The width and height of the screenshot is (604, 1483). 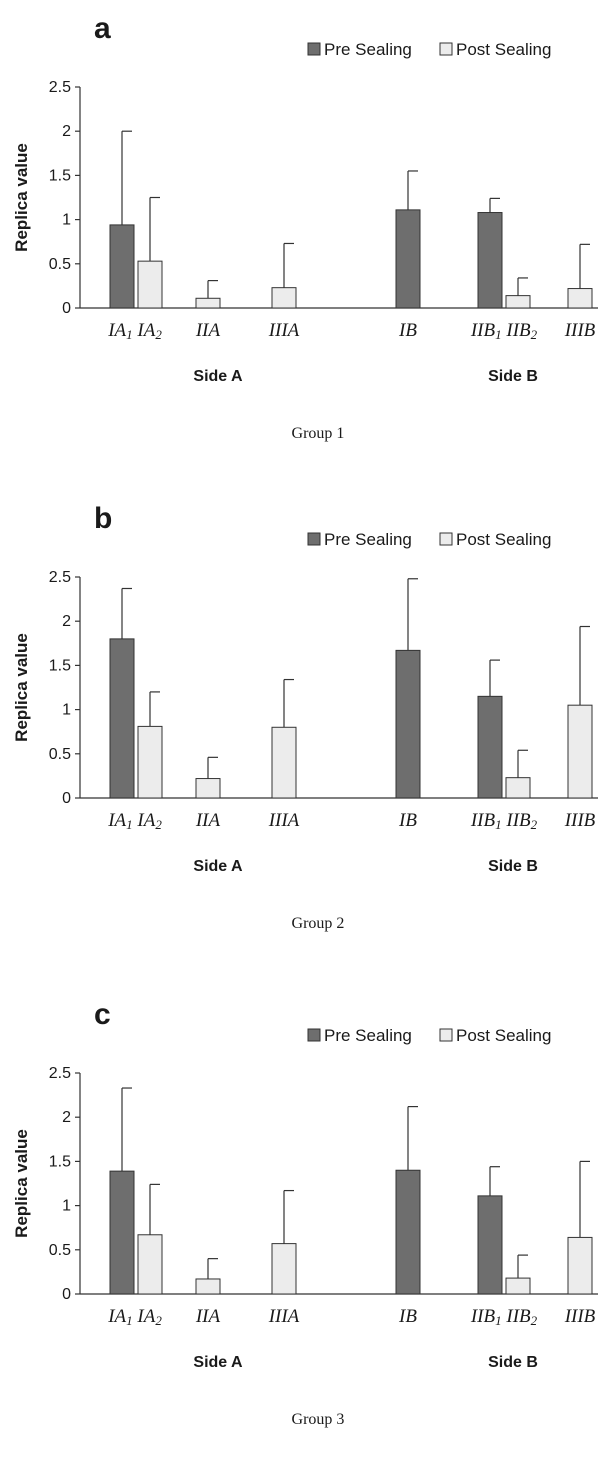 What do you see at coordinates (103, 518) in the screenshot?
I see `panel-letter: b` at bounding box center [103, 518].